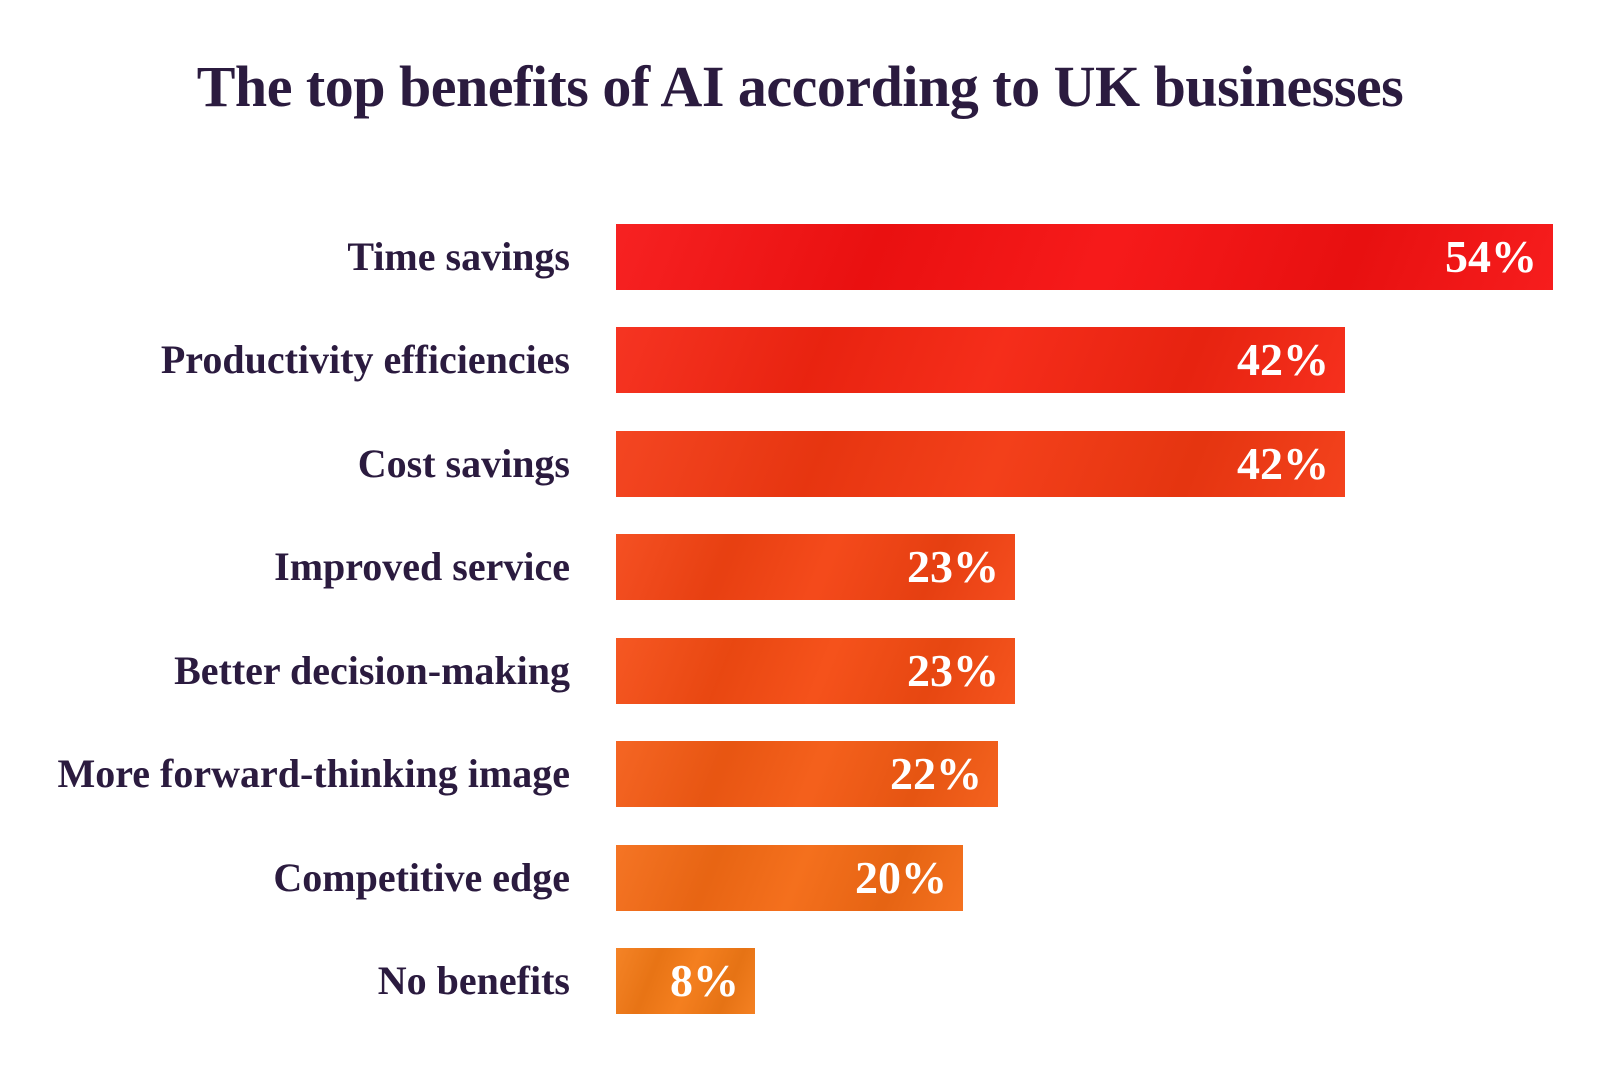 This screenshot has width=1600, height=1082. What do you see at coordinates (1108, 774) in the screenshot?
I see `bar-track: 22%` at bounding box center [1108, 774].